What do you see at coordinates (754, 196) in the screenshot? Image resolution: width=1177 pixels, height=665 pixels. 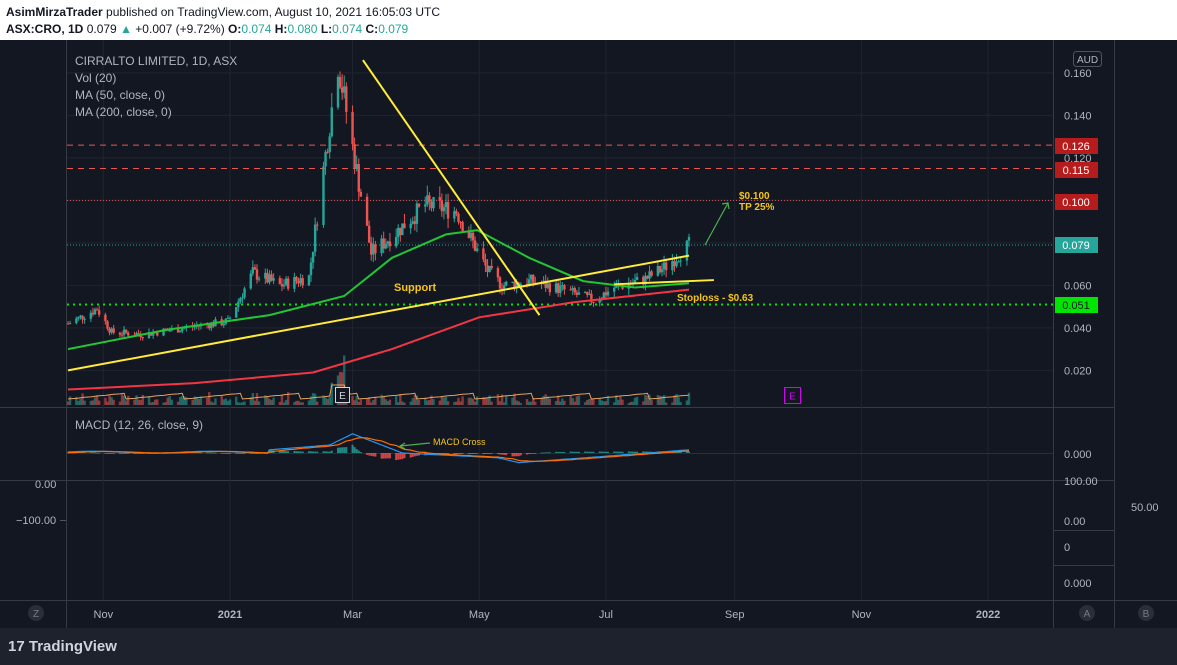 I see `target-price-label: $0.100` at bounding box center [754, 196].